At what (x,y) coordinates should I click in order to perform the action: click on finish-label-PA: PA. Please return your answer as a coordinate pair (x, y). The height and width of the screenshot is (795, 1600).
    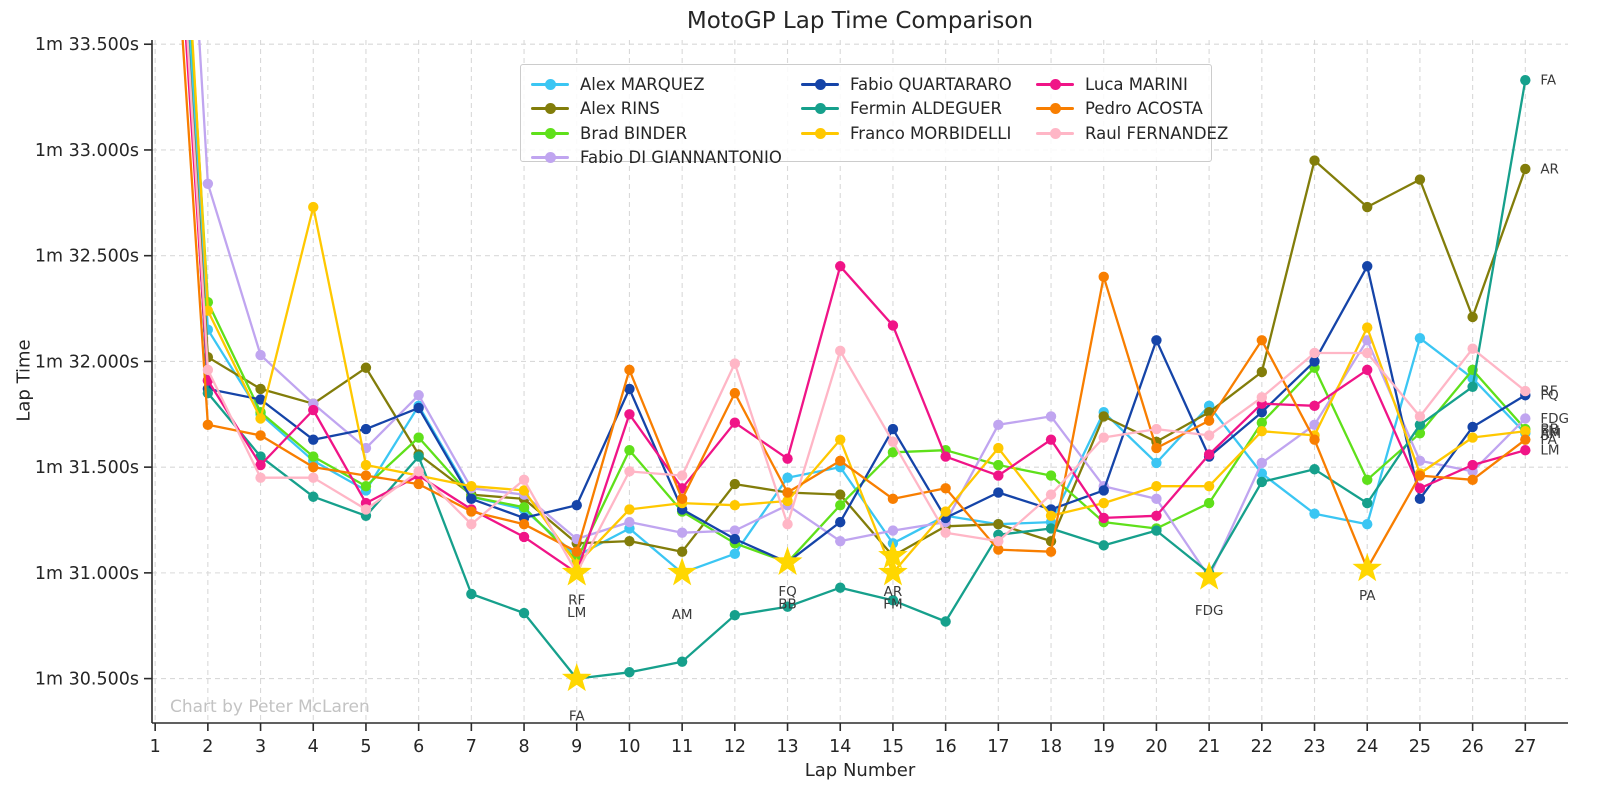
    Looking at the image, I should click on (1548, 440).